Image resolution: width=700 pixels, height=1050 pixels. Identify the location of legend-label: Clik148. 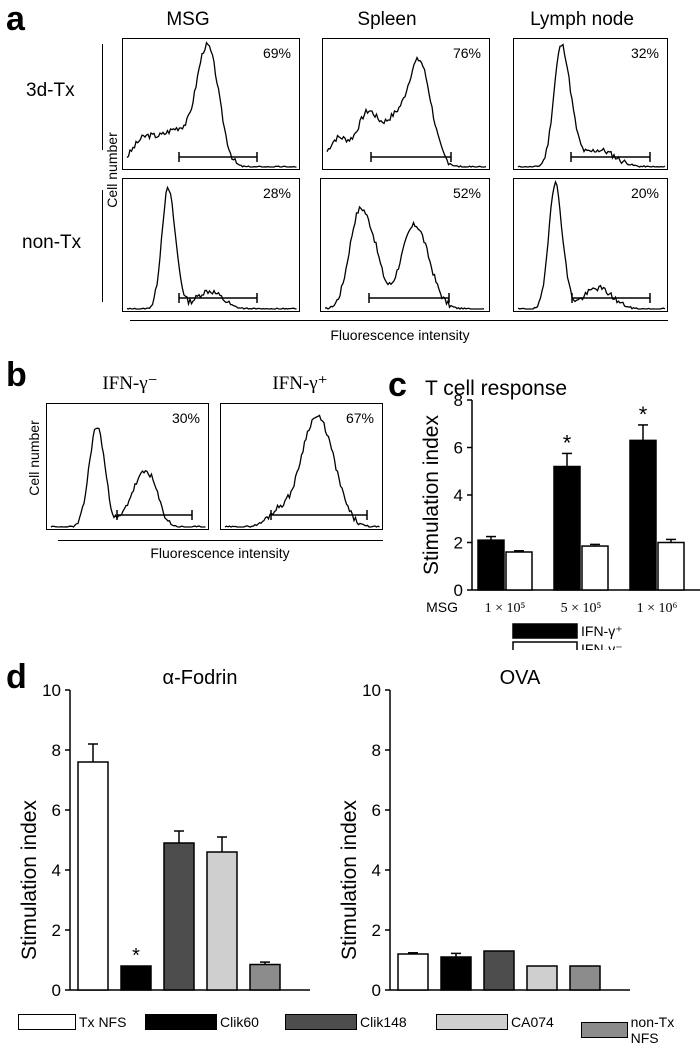
(383, 1022).